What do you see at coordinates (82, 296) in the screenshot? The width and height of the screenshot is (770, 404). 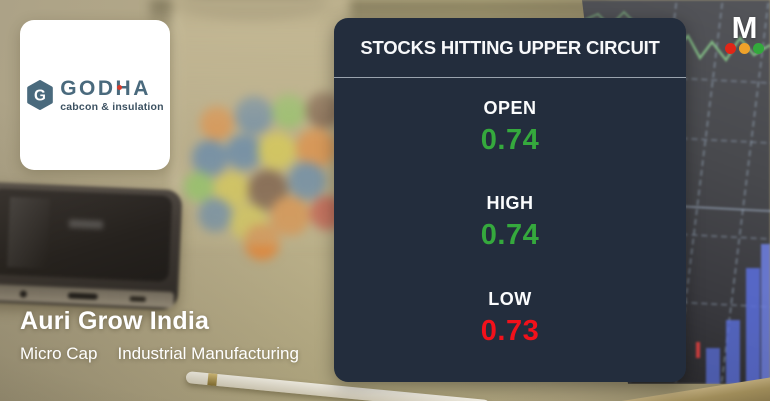 I see `charging-port` at bounding box center [82, 296].